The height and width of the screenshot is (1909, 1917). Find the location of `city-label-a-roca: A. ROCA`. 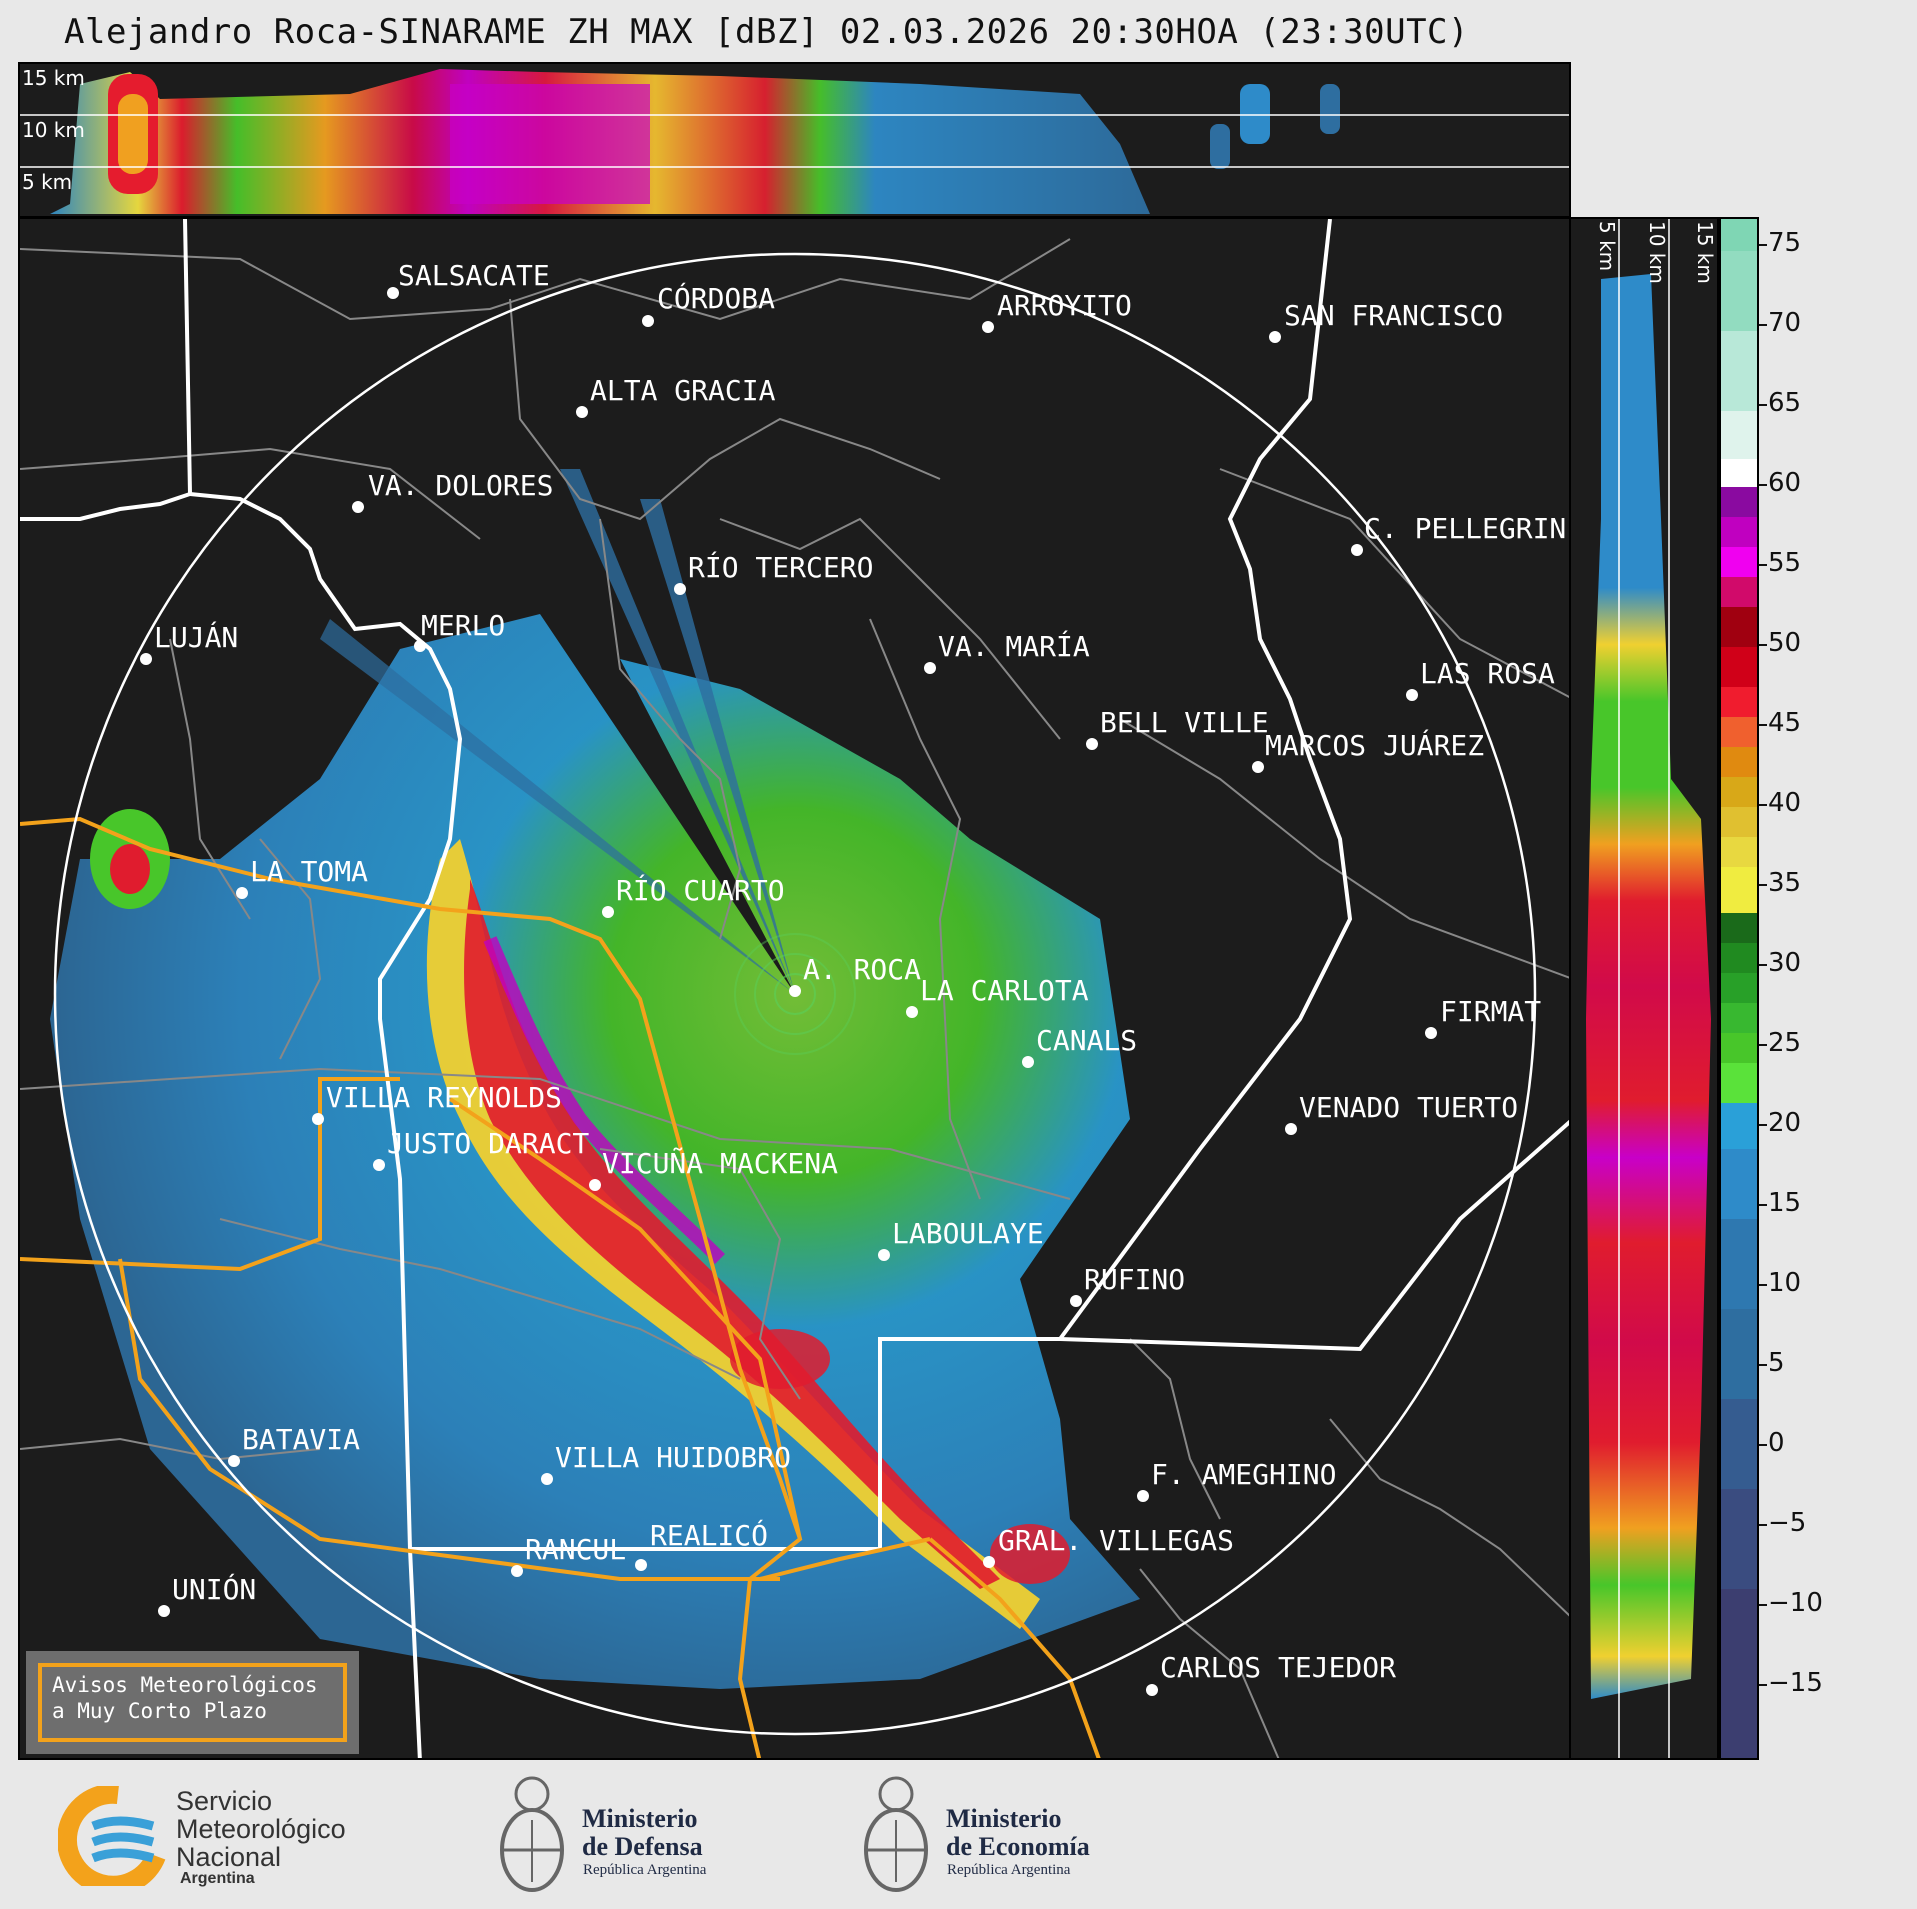

city-label-a-roca: A. ROCA is located at coordinates (862, 969).